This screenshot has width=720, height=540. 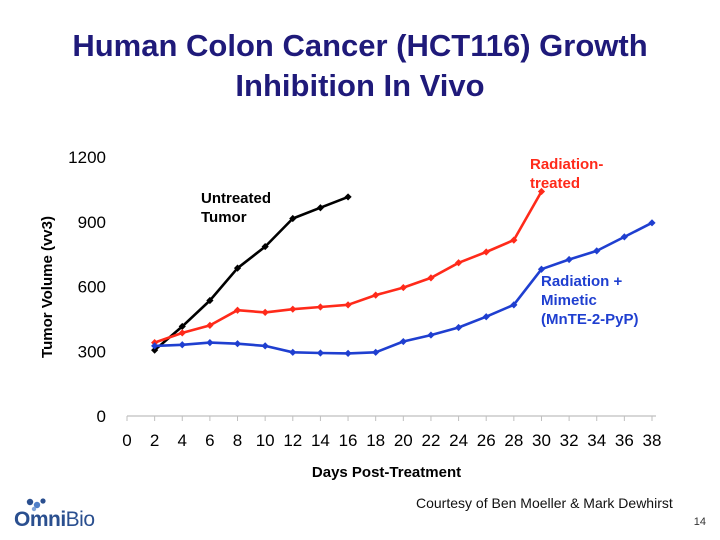 I want to click on y-tick-label: 300, so click(x=92, y=351).